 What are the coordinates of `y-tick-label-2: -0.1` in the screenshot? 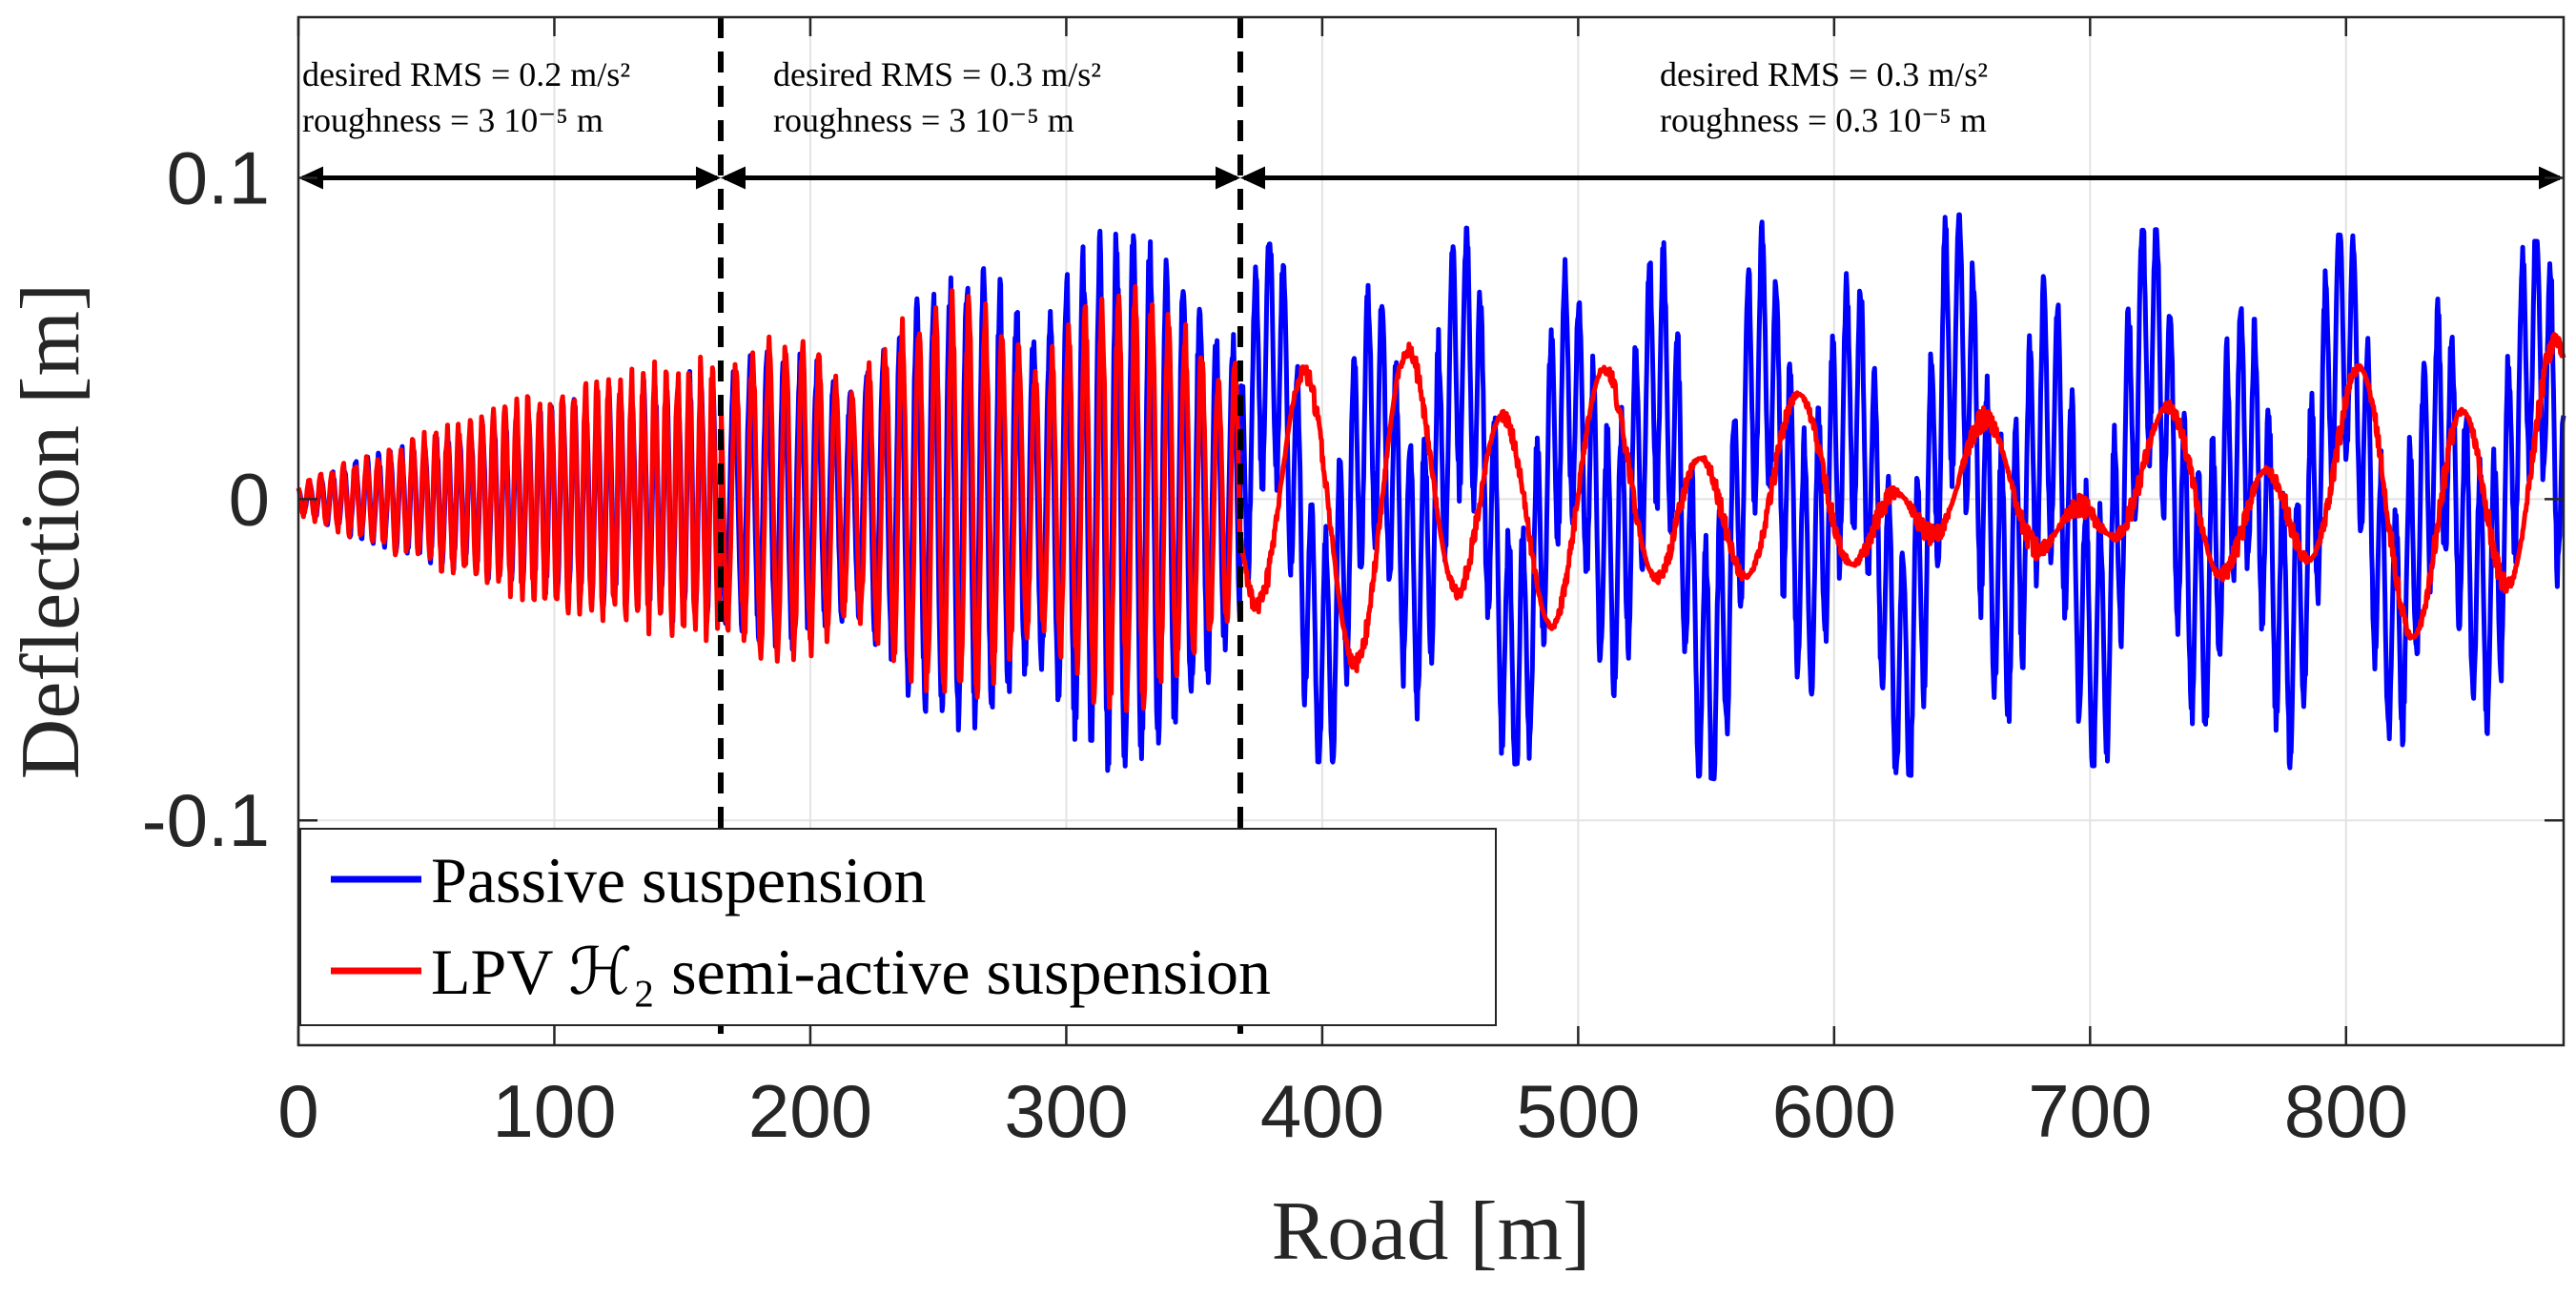 It's located at (206, 820).